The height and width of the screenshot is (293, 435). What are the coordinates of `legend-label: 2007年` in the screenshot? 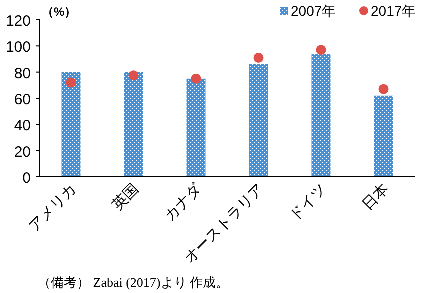 It's located at (313, 11).